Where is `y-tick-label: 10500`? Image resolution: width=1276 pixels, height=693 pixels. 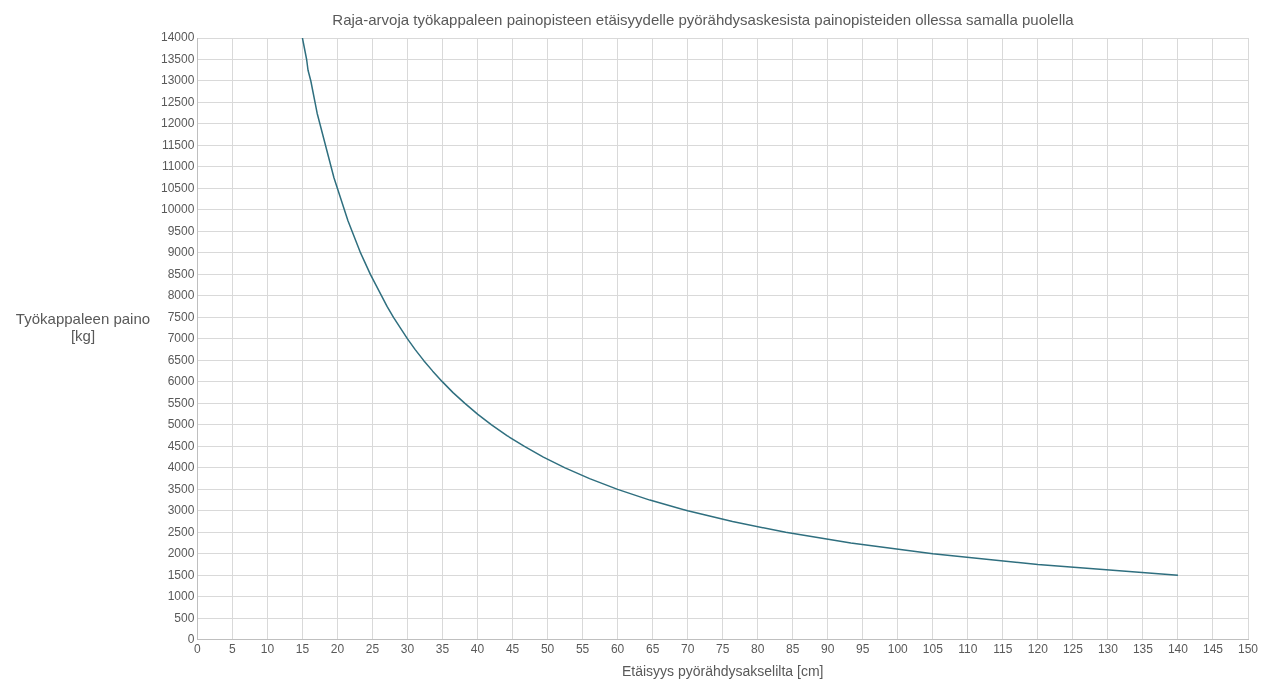 y-tick-label: 10500 is located at coordinates (177, 187).